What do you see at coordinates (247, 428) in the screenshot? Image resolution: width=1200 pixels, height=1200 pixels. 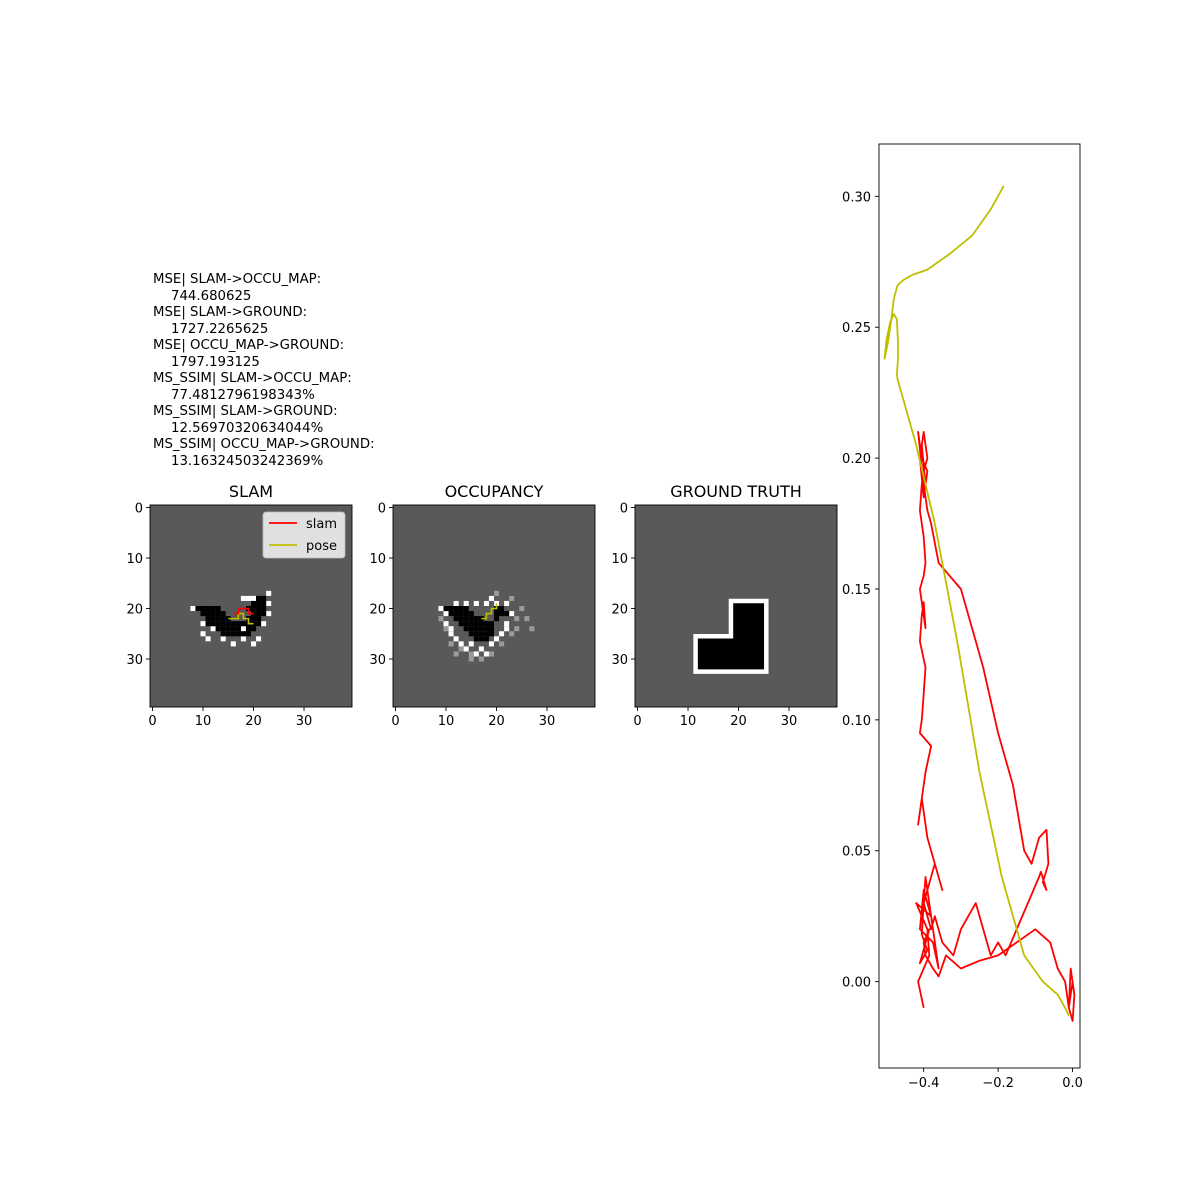 I see `metric-value: 12.56970320634044%` at bounding box center [247, 428].